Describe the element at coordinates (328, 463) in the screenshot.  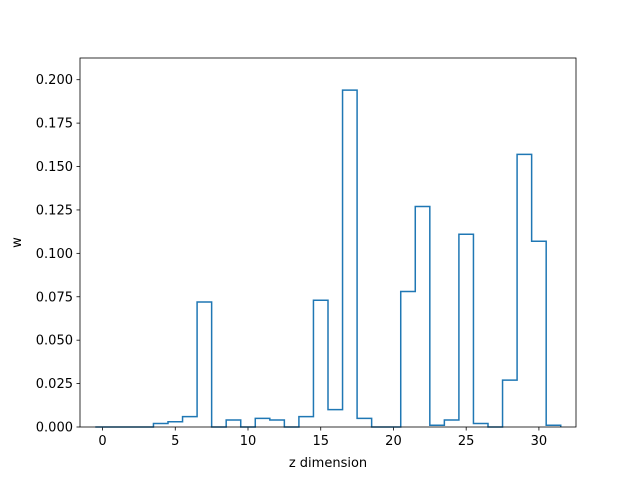
I see `x-axis-label: z dimension` at that location.